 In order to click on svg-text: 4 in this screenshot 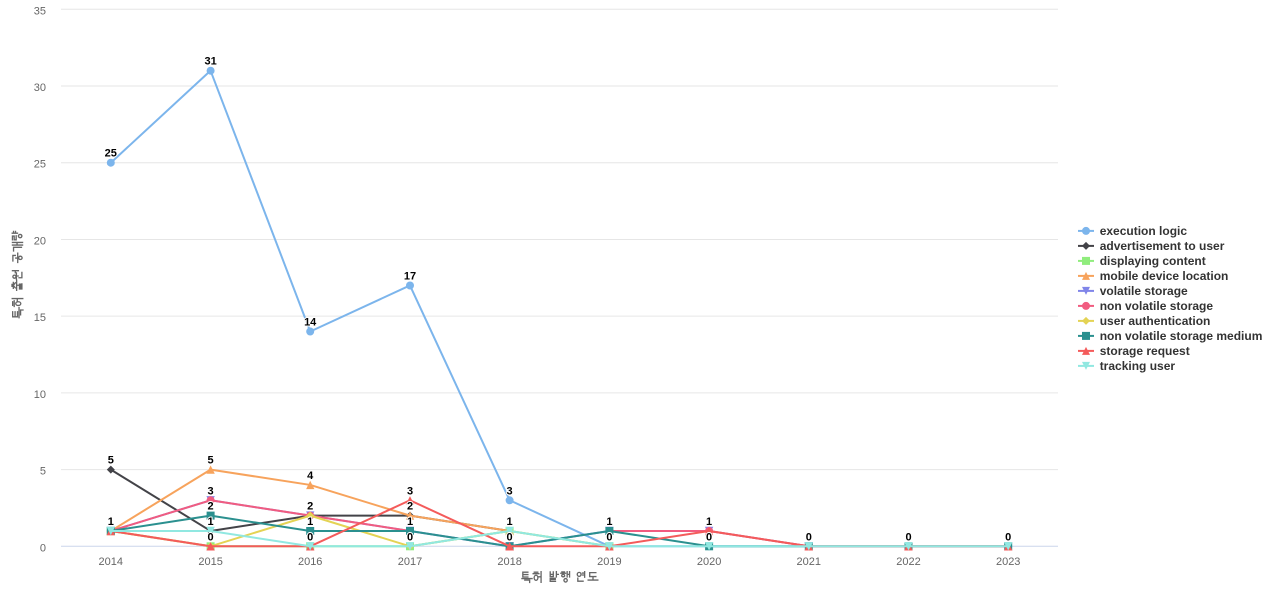, I will do `click(310, 476)`.